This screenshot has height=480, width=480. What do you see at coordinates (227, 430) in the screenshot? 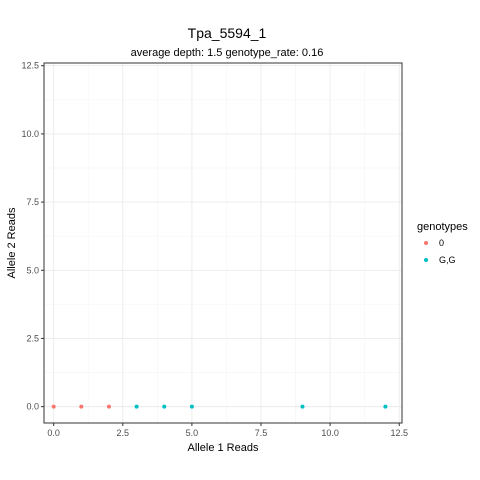
I see `x-axis: 0.0 2.5 5.0 7.5 10.0 12.5` at bounding box center [227, 430].